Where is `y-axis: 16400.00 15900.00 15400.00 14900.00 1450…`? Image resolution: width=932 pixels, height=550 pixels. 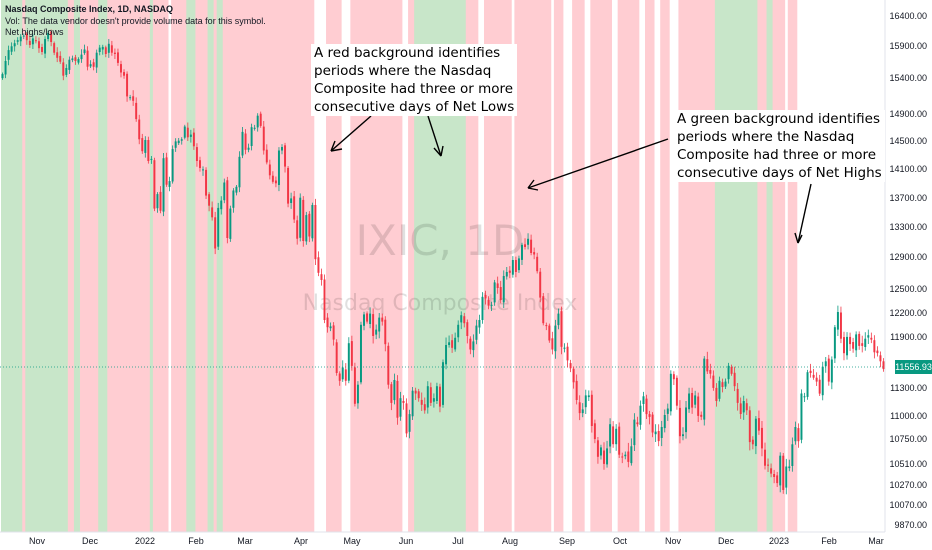 y-axis: 16400.00 15900.00 15400.00 14900.00 1450… is located at coordinates (908, 275).